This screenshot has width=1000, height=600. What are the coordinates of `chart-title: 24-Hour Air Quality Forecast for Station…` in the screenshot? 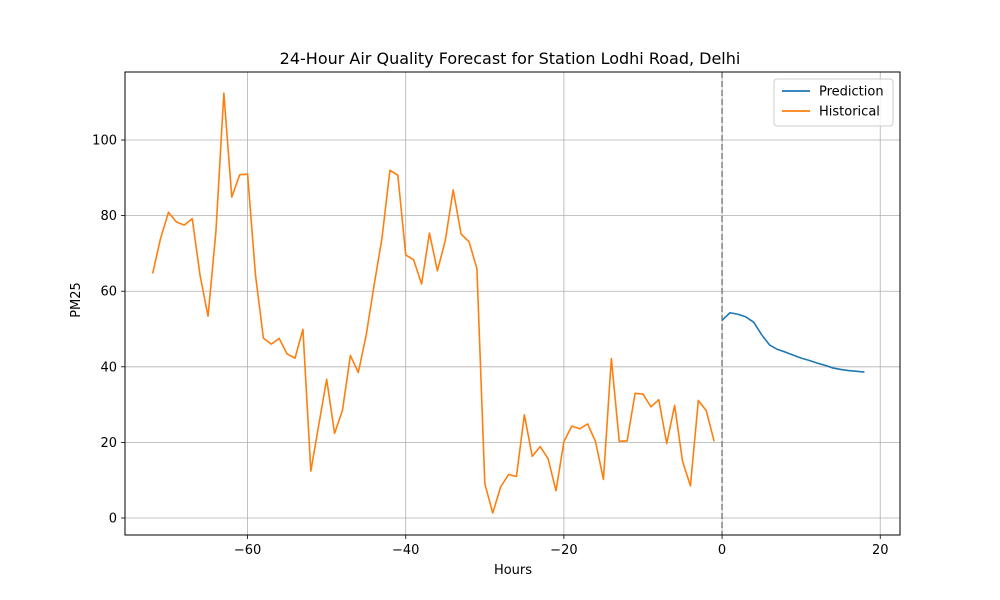 It's located at (510, 58).